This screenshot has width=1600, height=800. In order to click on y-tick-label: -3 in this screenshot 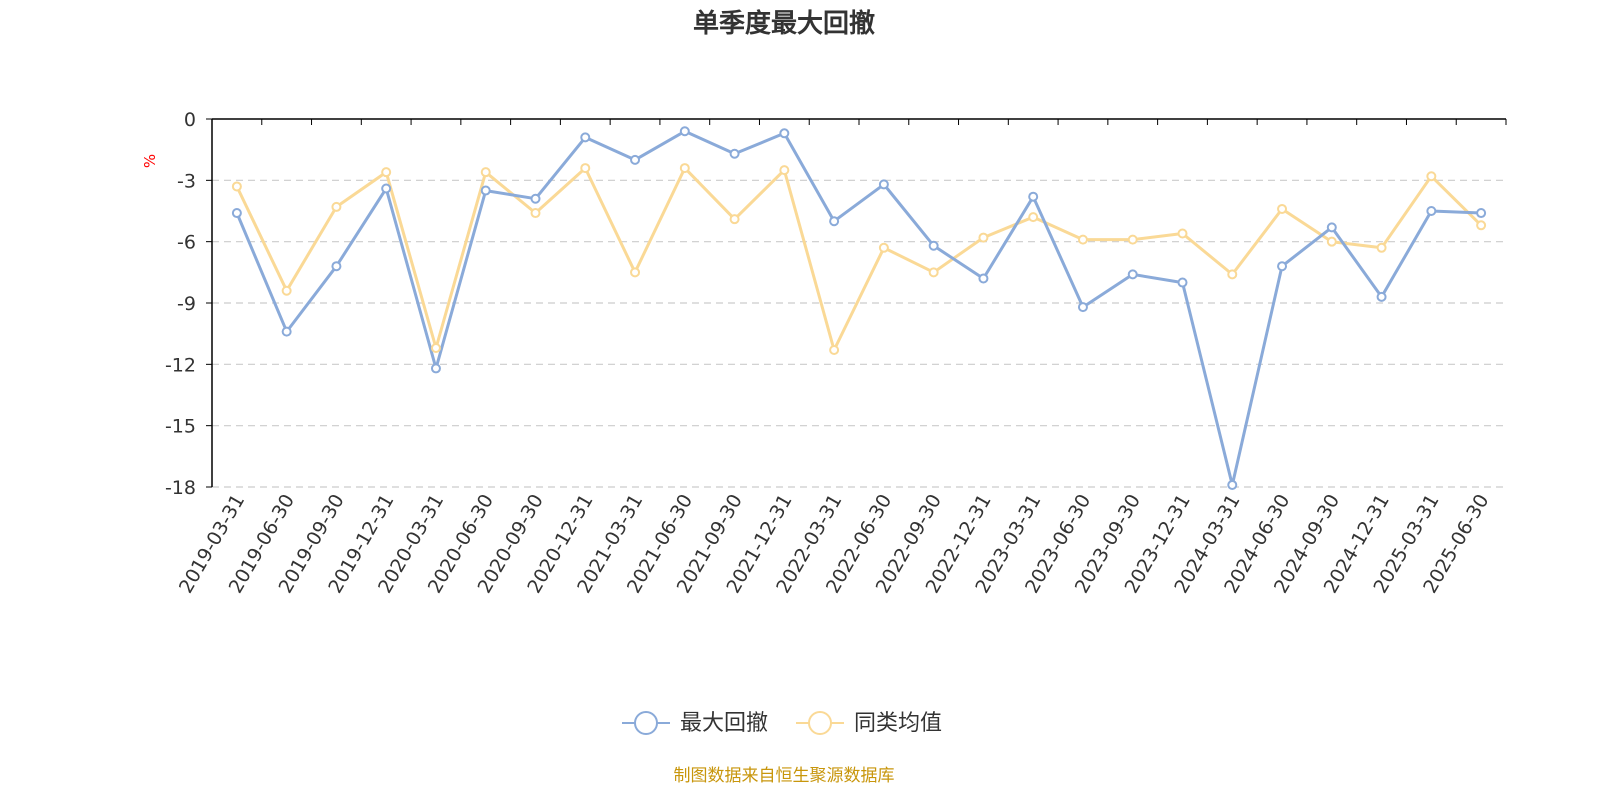, I will do `click(186, 181)`.